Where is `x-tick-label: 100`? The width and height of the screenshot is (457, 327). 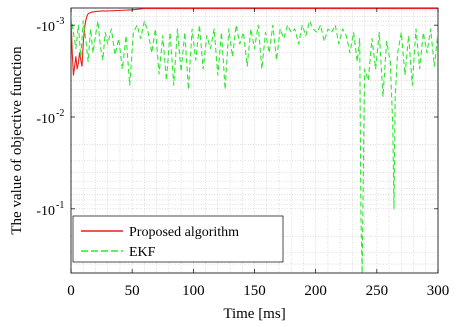
x-tick-label: 100 is located at coordinates (193, 291).